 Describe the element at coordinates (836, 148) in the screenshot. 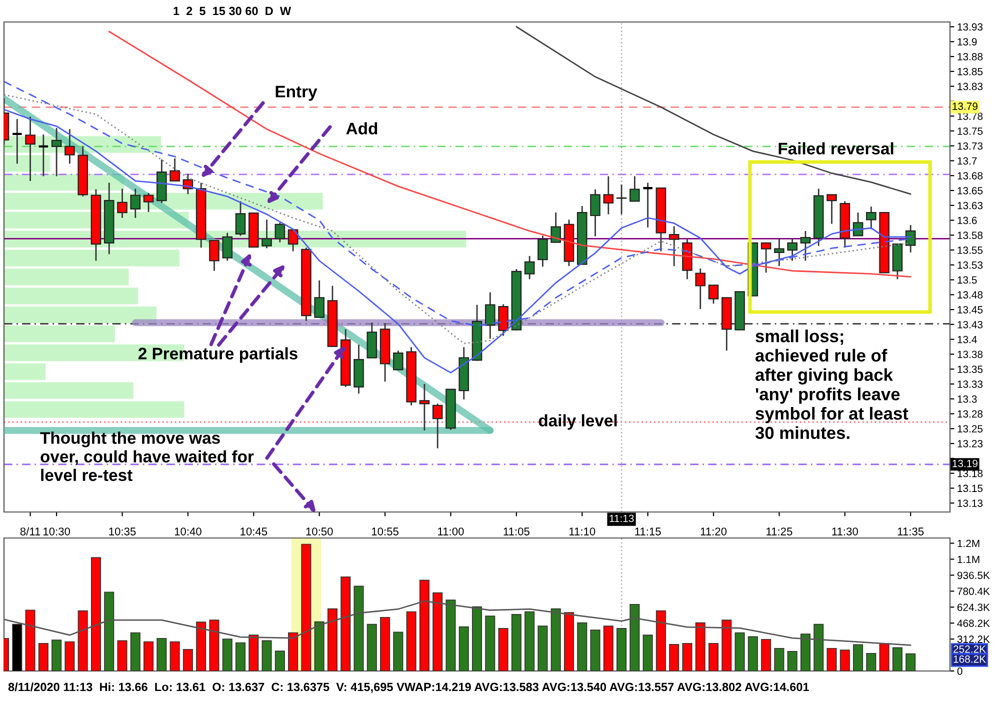

I see `annotation: Failed reversal` at that location.